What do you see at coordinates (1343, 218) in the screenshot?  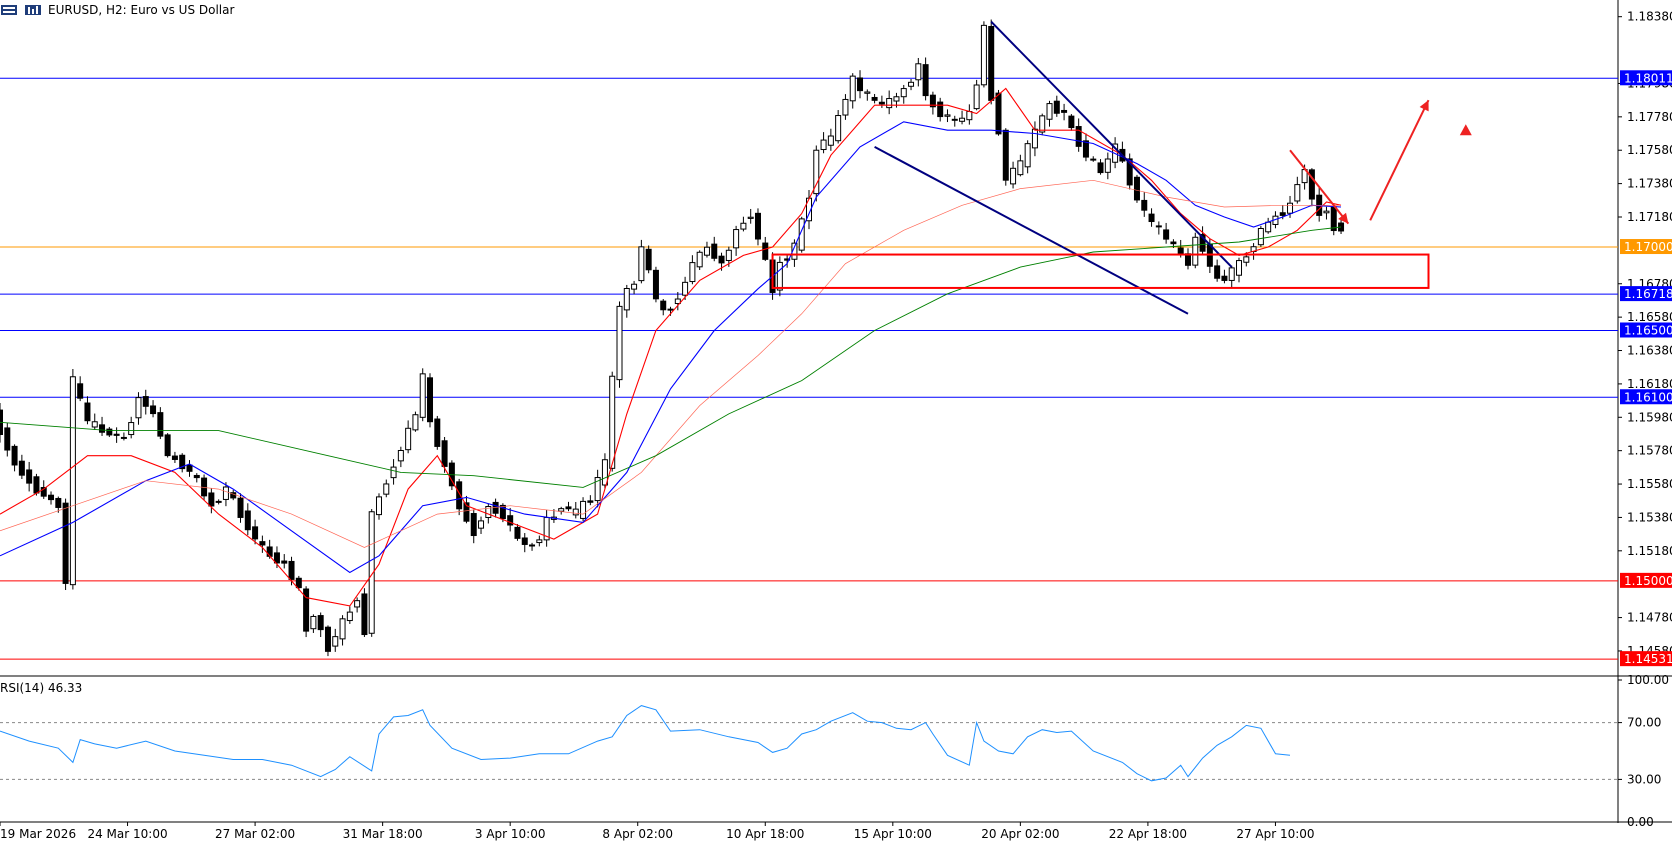 I see `arrow-down-head` at bounding box center [1343, 218].